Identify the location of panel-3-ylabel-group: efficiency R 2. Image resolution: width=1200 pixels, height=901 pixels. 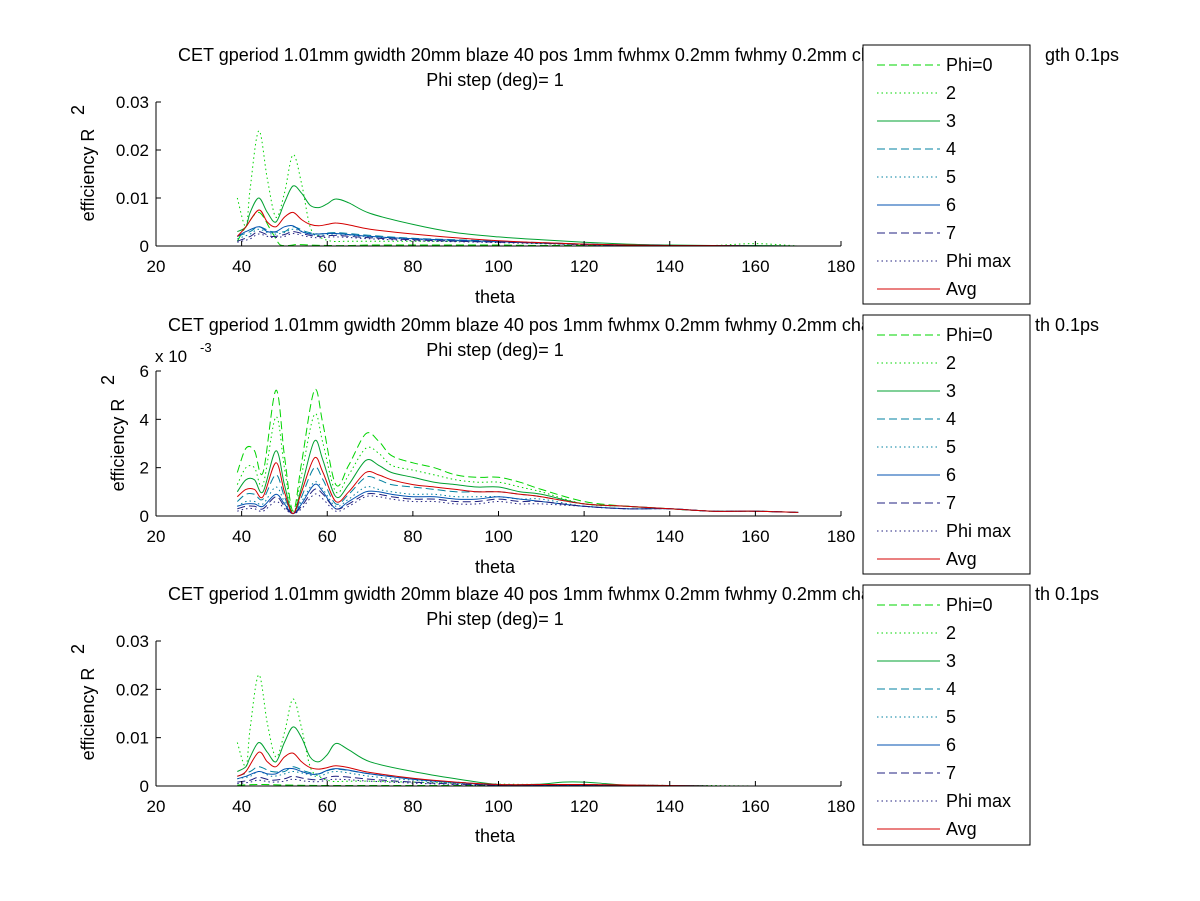
(83, 702).